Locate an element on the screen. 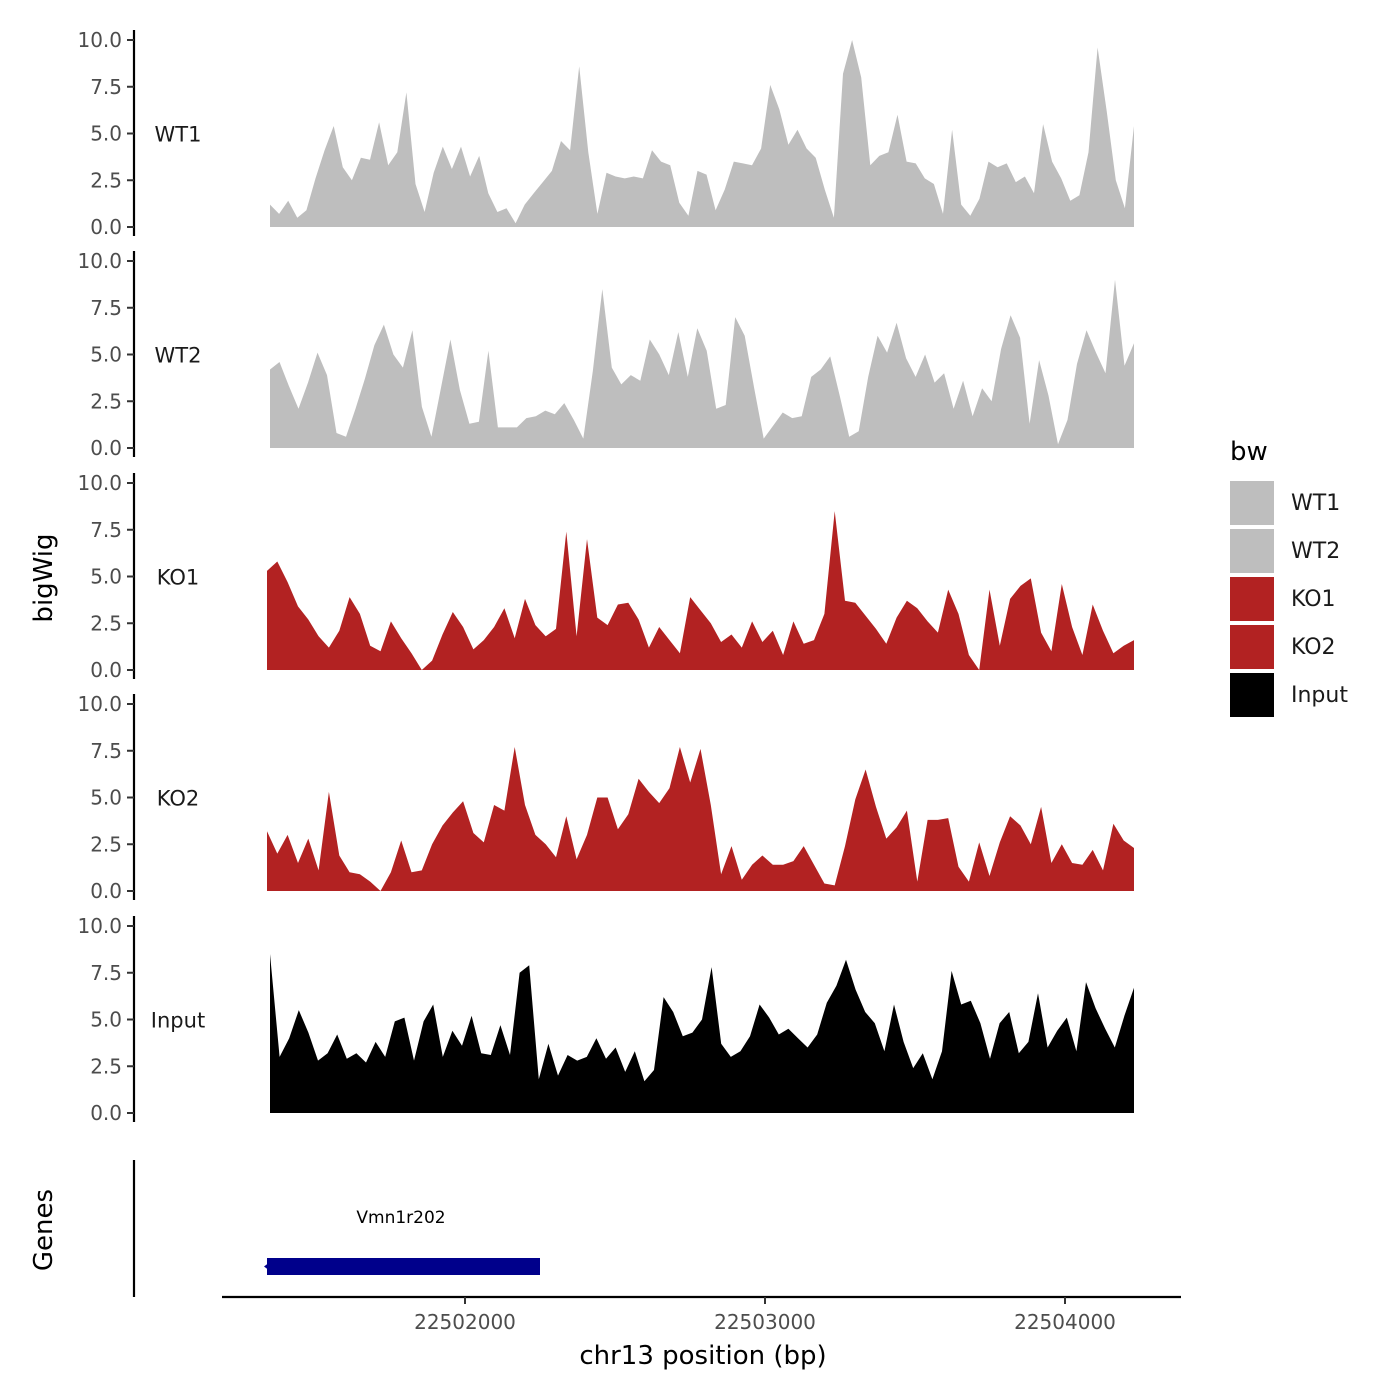 The height and width of the screenshot is (1400, 1400). x-tick-label: 22504000 is located at coordinates (1065, 1322).